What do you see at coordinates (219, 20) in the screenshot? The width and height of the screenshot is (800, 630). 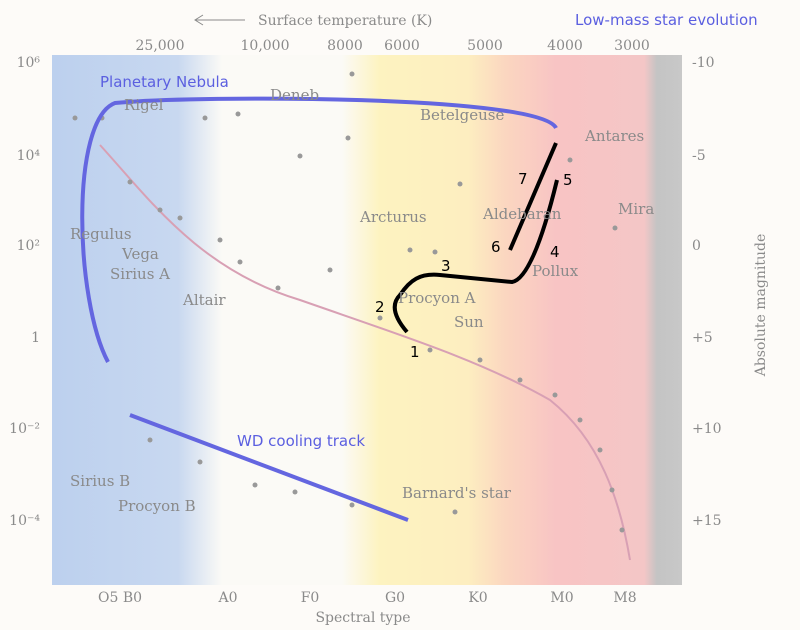 I see `arrow` at bounding box center [219, 20].